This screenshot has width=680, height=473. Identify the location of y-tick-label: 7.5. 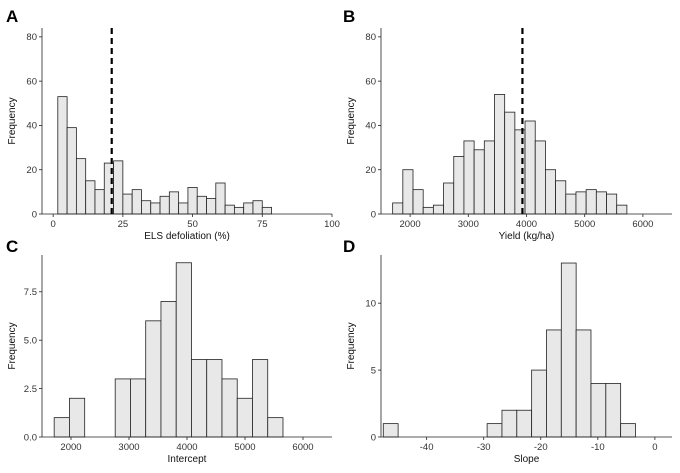
(30, 292).